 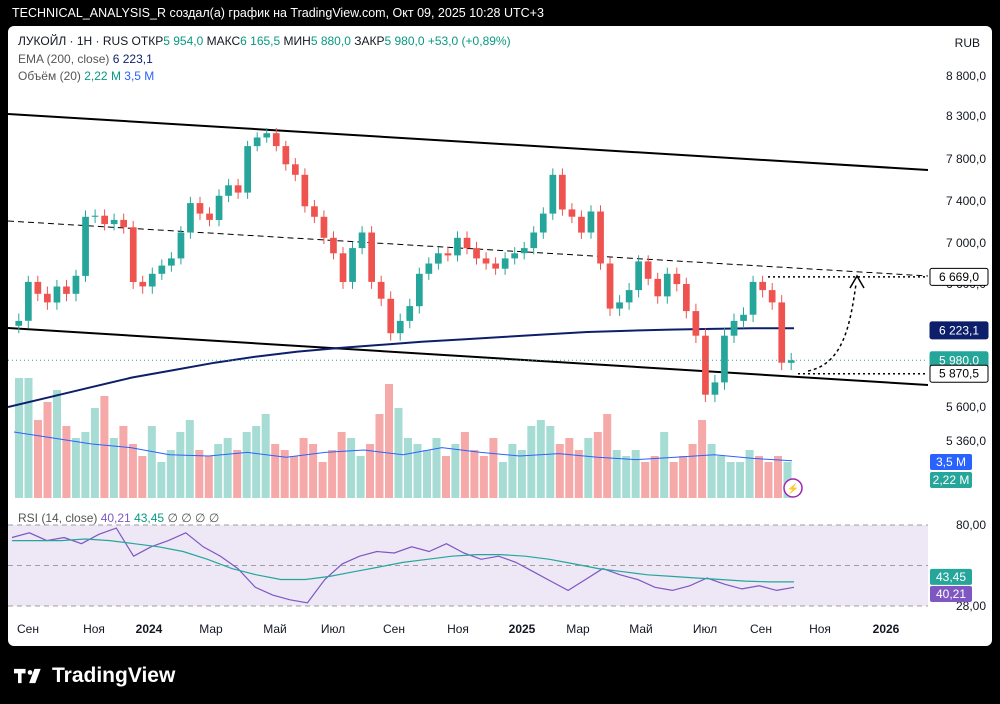 What do you see at coordinates (211, 629) in the screenshot?
I see `time-axis-tick: Мар` at bounding box center [211, 629].